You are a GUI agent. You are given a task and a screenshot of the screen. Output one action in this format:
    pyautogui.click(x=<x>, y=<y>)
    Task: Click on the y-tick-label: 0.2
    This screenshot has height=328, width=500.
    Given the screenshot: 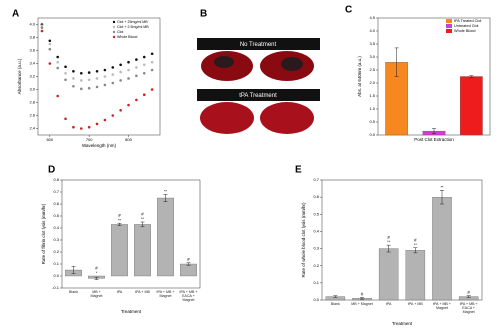 What is the action you would take?
    pyautogui.click(x=316, y=265)
    